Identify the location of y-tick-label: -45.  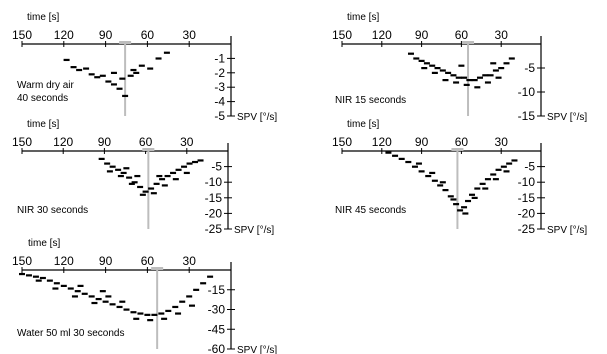
(217, 329).